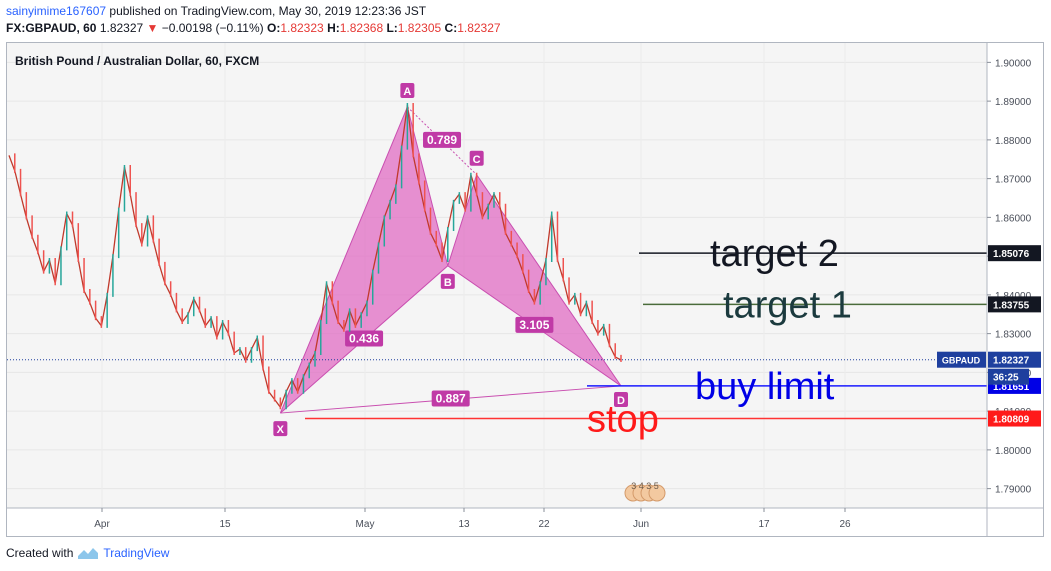  I want to click on x-tick-label: 26, so click(845, 524).